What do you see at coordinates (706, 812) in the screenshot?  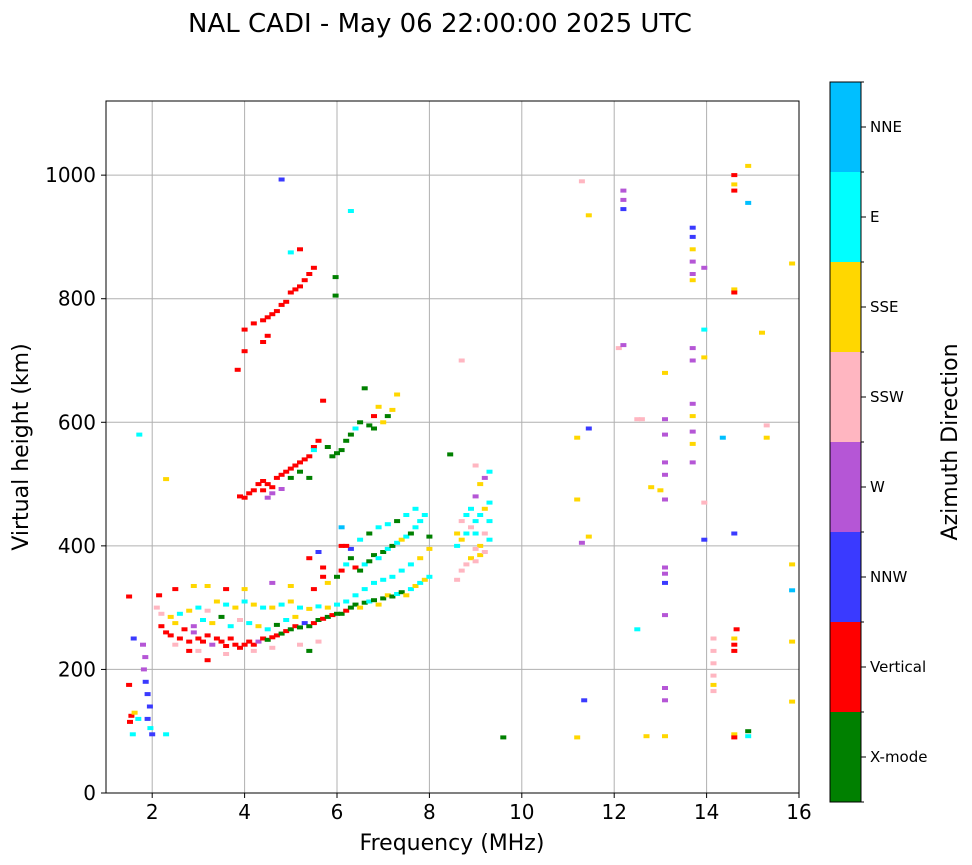 I see `x-tick-label: 14` at bounding box center [706, 812].